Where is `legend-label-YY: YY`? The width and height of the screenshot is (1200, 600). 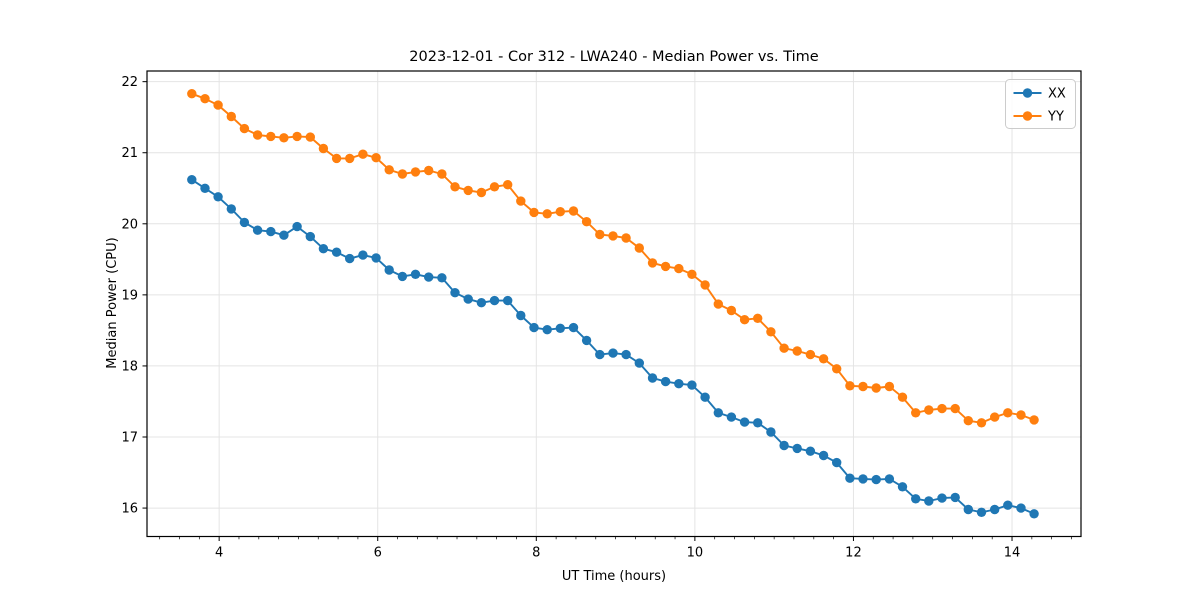 legend-label-YY: YY is located at coordinates (1055, 117).